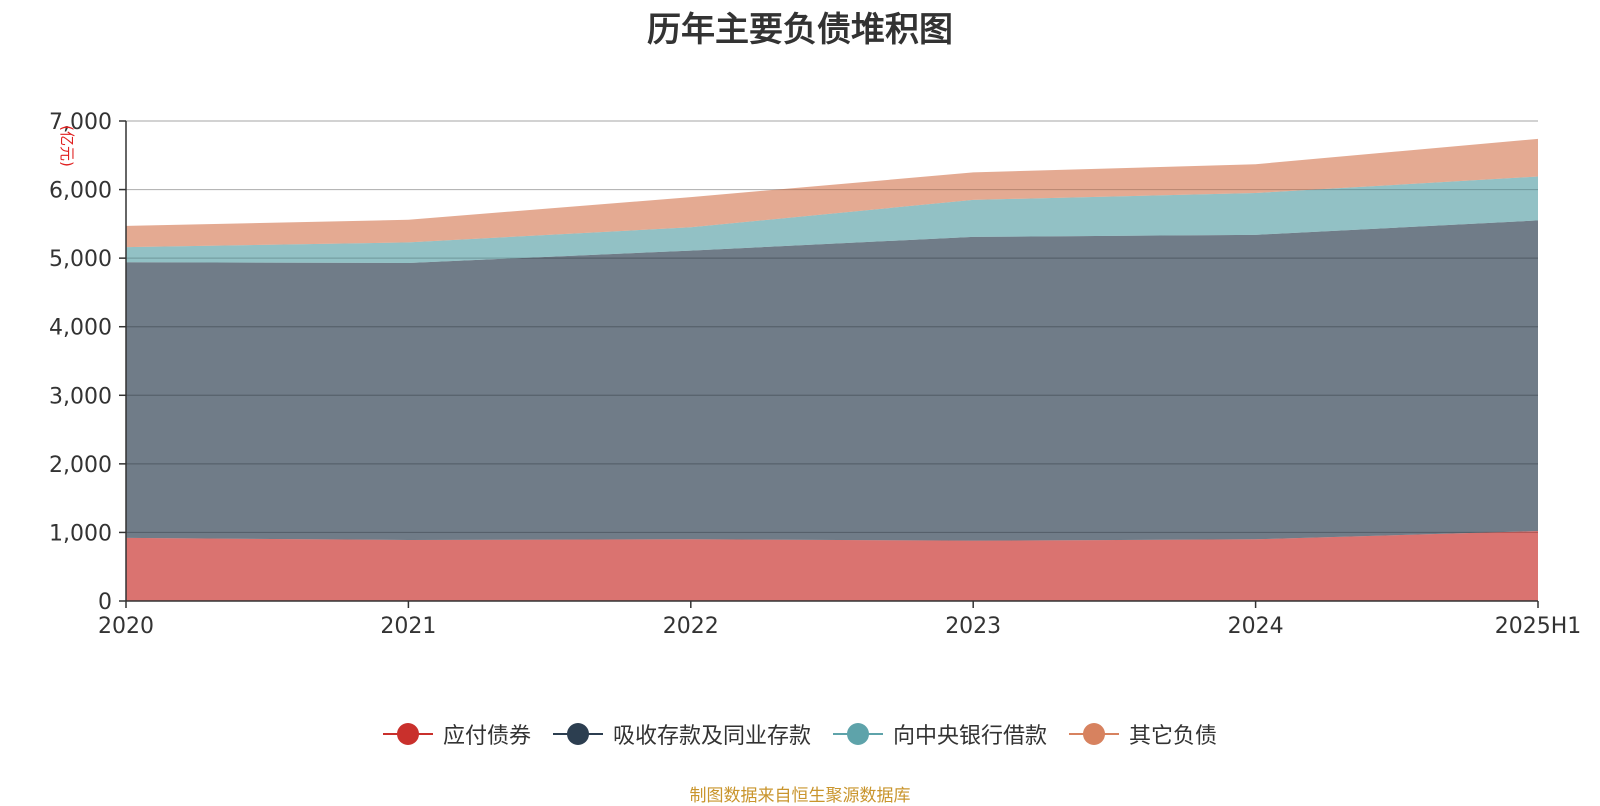  What do you see at coordinates (800, 796) in the screenshot?
I see `data-source-note: 制图数据来自恒生聚源数据库` at bounding box center [800, 796].